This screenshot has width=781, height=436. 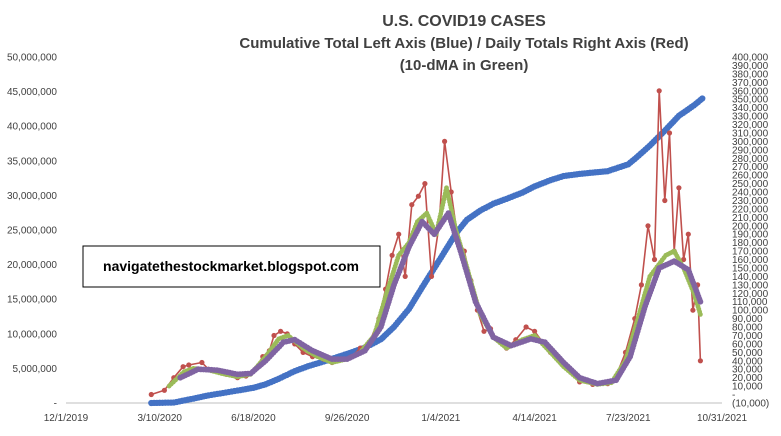 I want to click on series-point-ma_smooth, so click(x=700, y=301).